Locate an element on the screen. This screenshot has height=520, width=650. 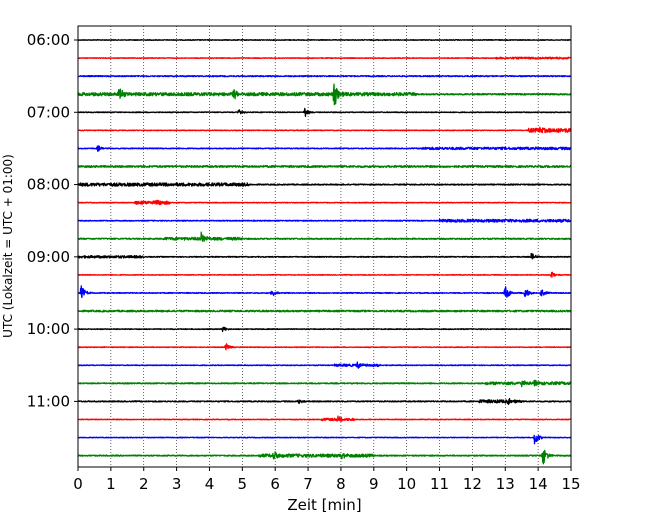
x-tick-label: 12 is located at coordinates (472, 484).